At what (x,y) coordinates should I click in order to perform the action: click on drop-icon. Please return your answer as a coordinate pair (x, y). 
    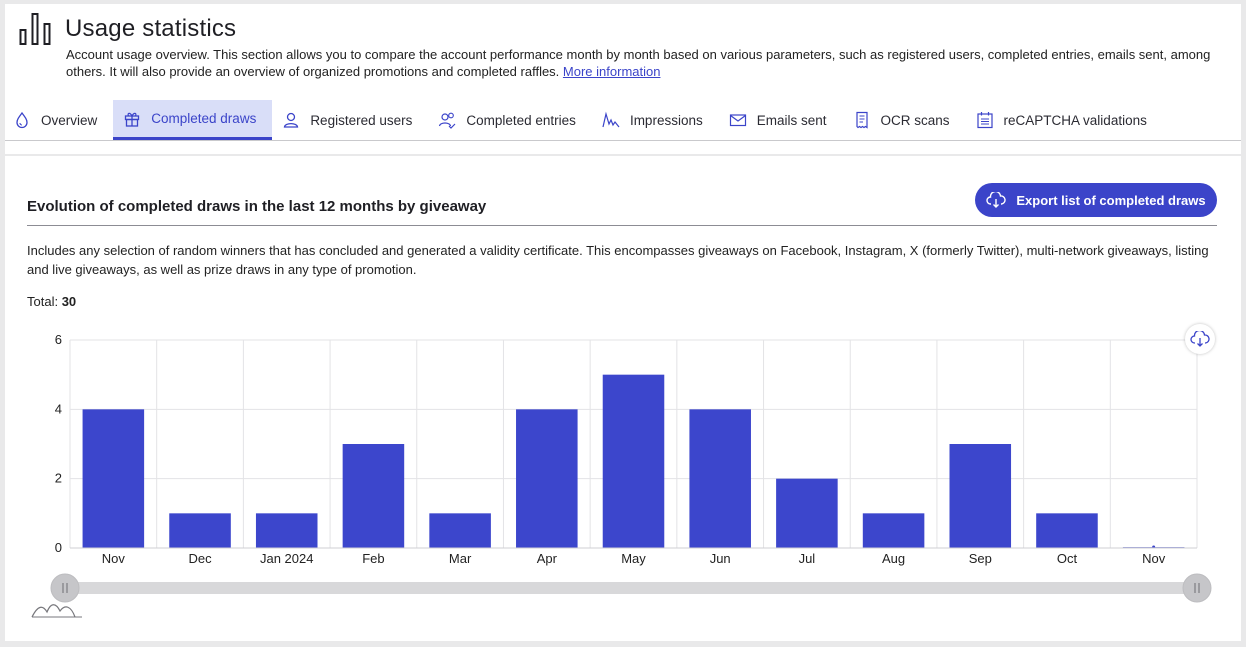
    Looking at the image, I should click on (22, 120).